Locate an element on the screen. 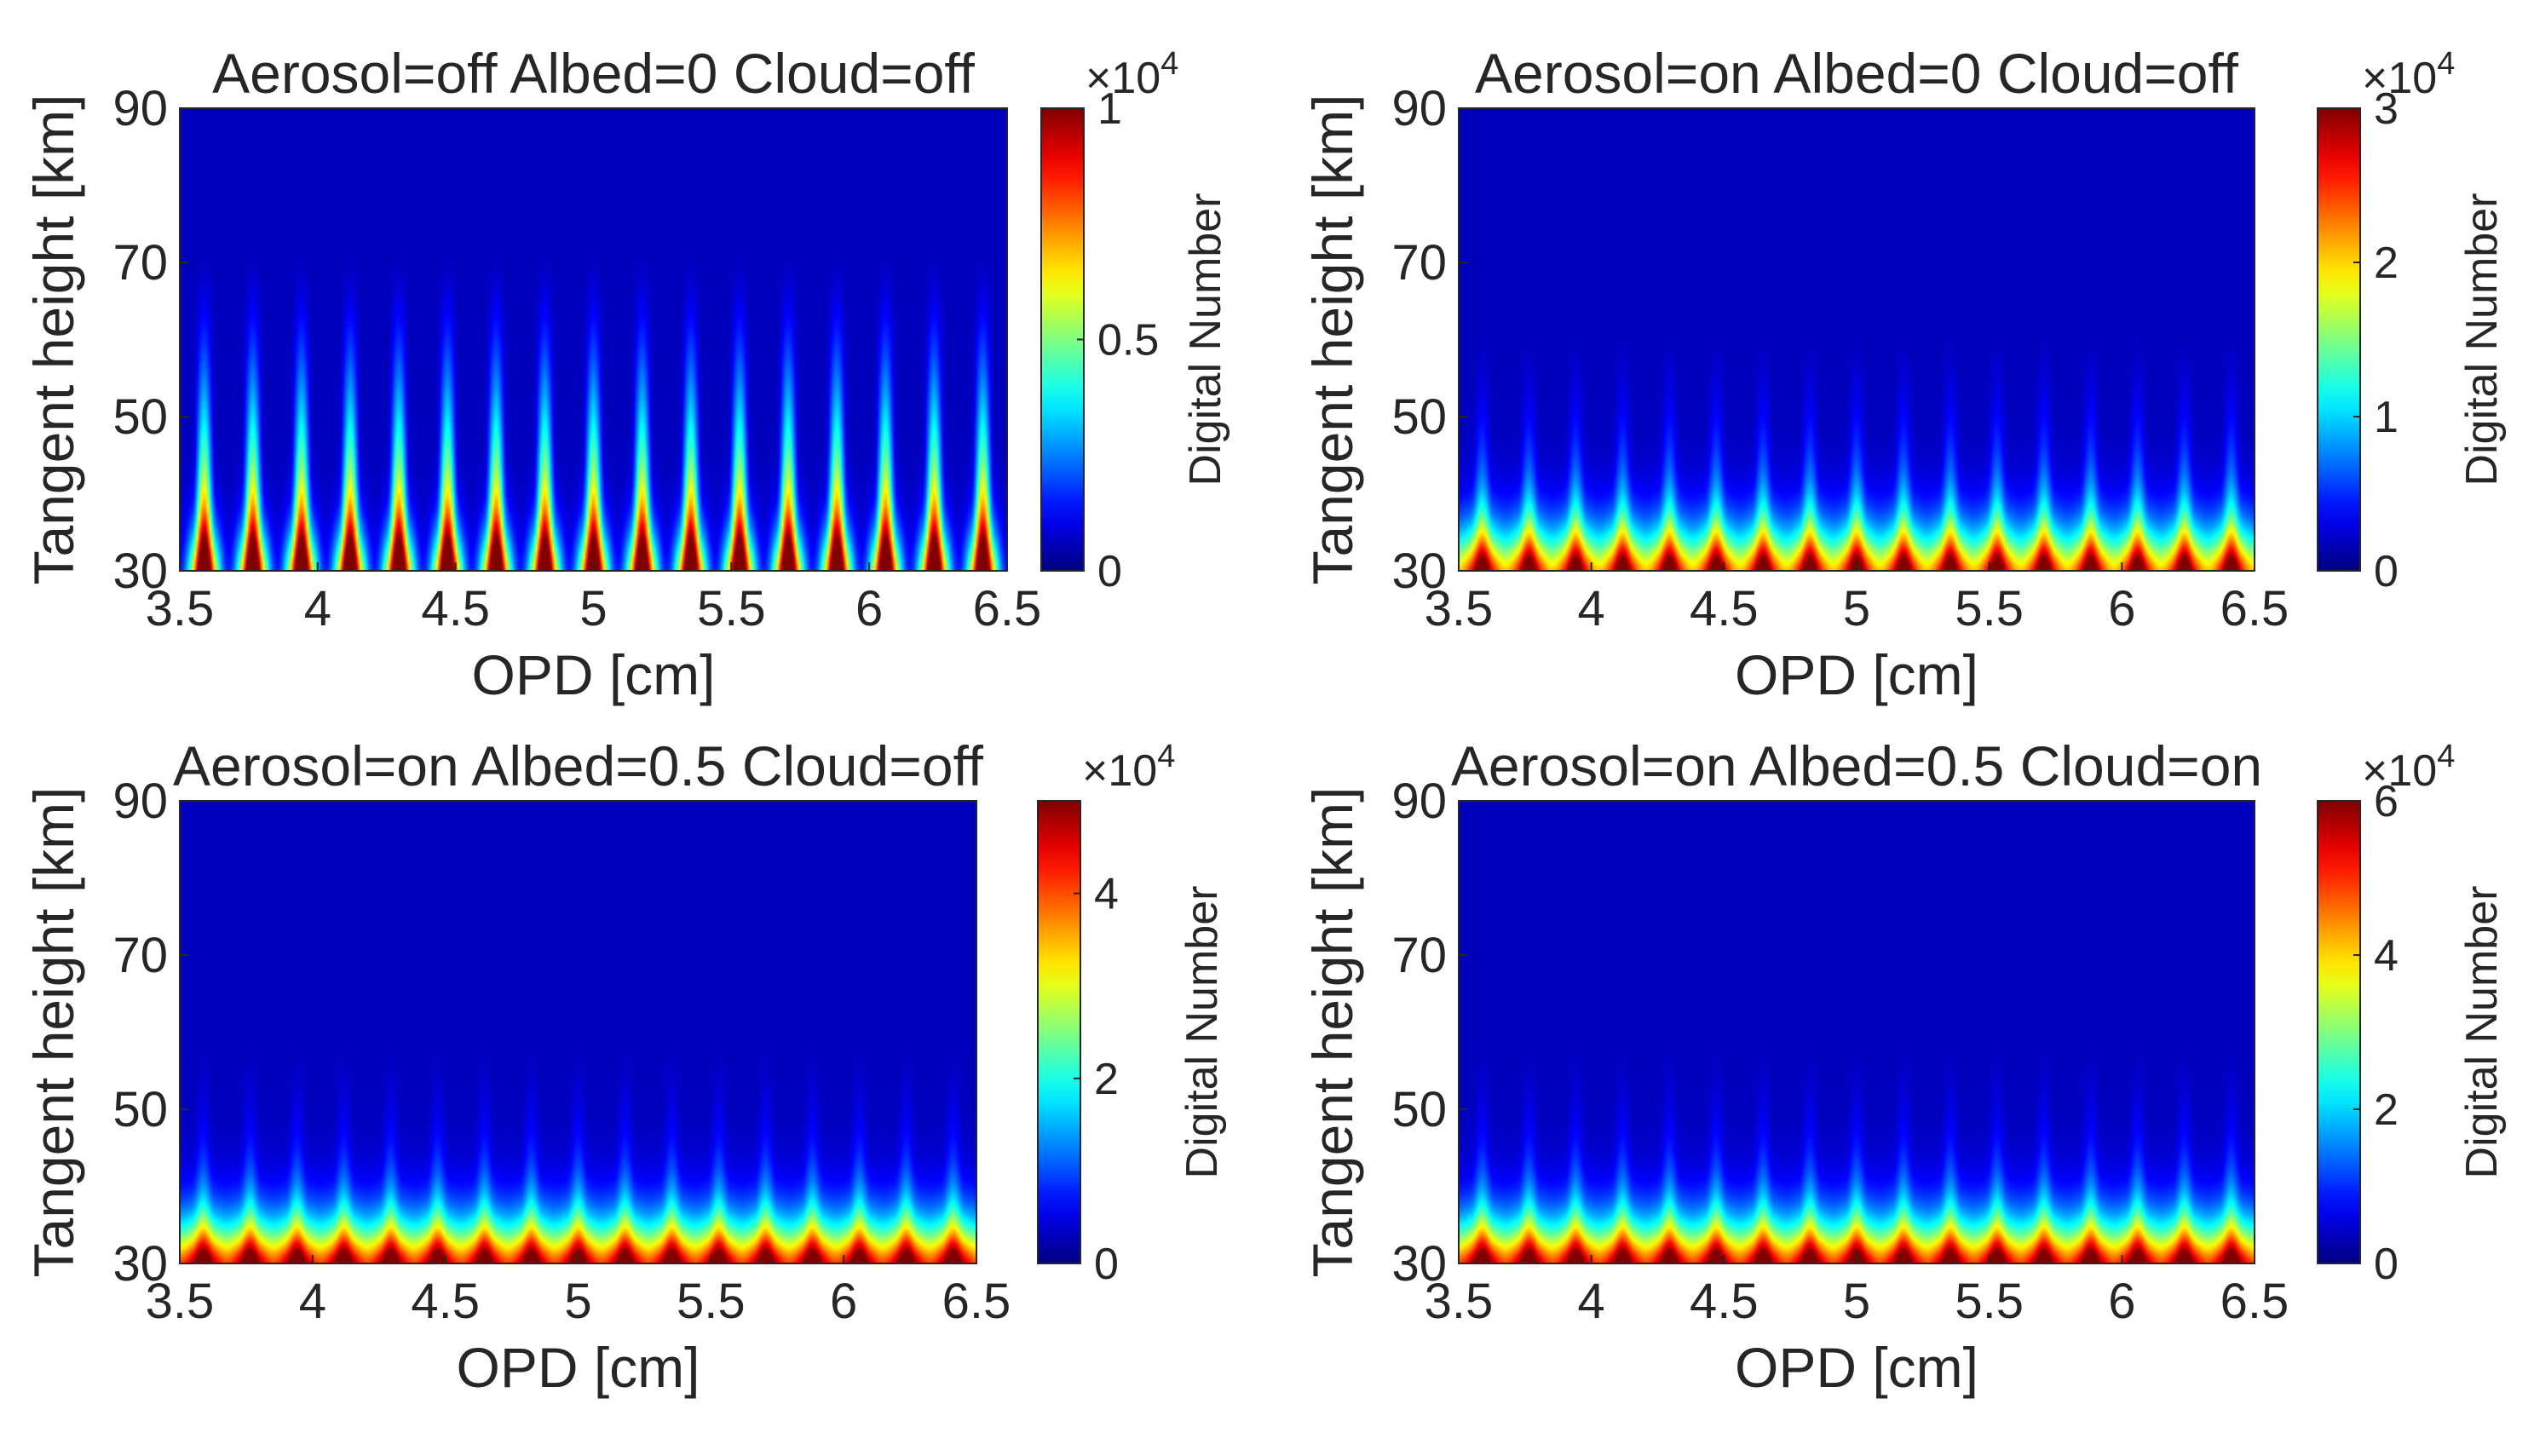 The image size is (2534, 1456). colorbar-tick-label: 0.5 is located at coordinates (1128, 341).